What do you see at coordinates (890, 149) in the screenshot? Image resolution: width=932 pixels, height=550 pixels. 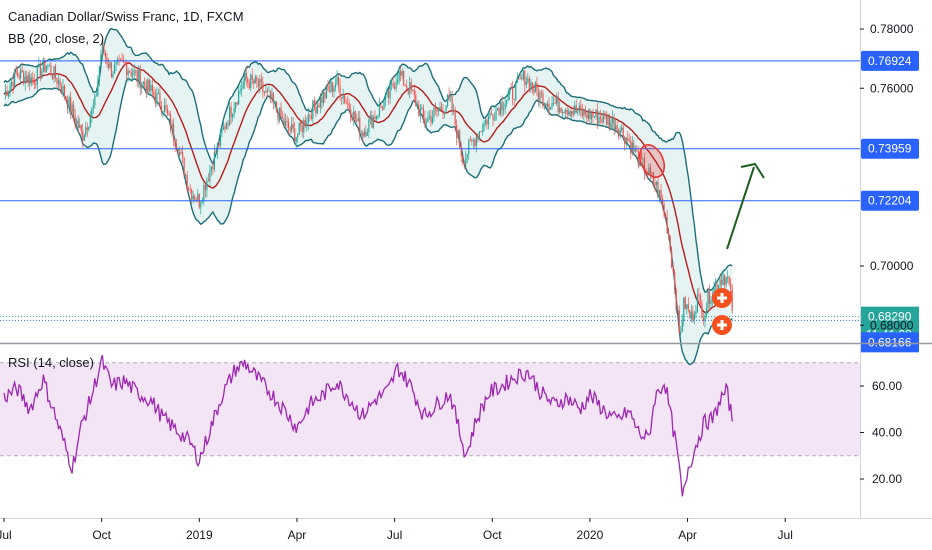 I see `level-price-label: 0.73959` at bounding box center [890, 149].